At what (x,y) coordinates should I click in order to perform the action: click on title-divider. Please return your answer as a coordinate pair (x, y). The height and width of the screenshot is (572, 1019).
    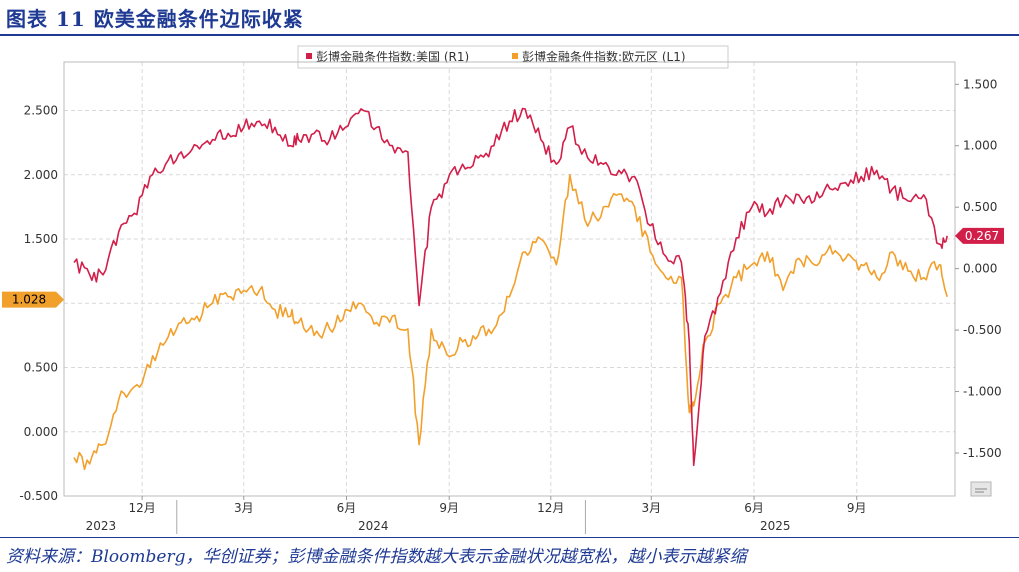
    Looking at the image, I should click on (509, 35).